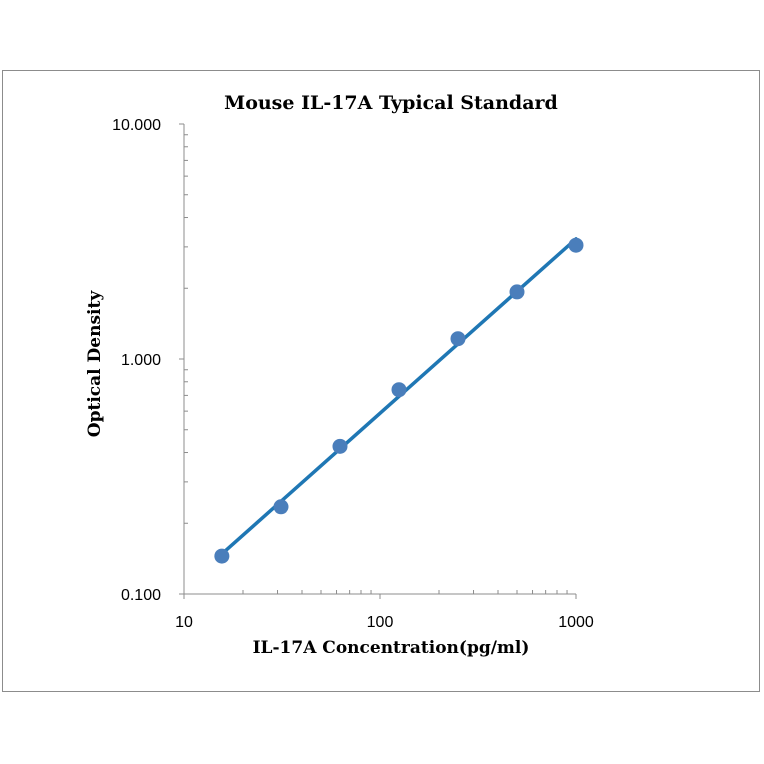 This screenshot has height=764, width=764. Describe the element at coordinates (391, 103) in the screenshot. I see `chart-title: Mouse IL-17A Typical Standard` at that location.